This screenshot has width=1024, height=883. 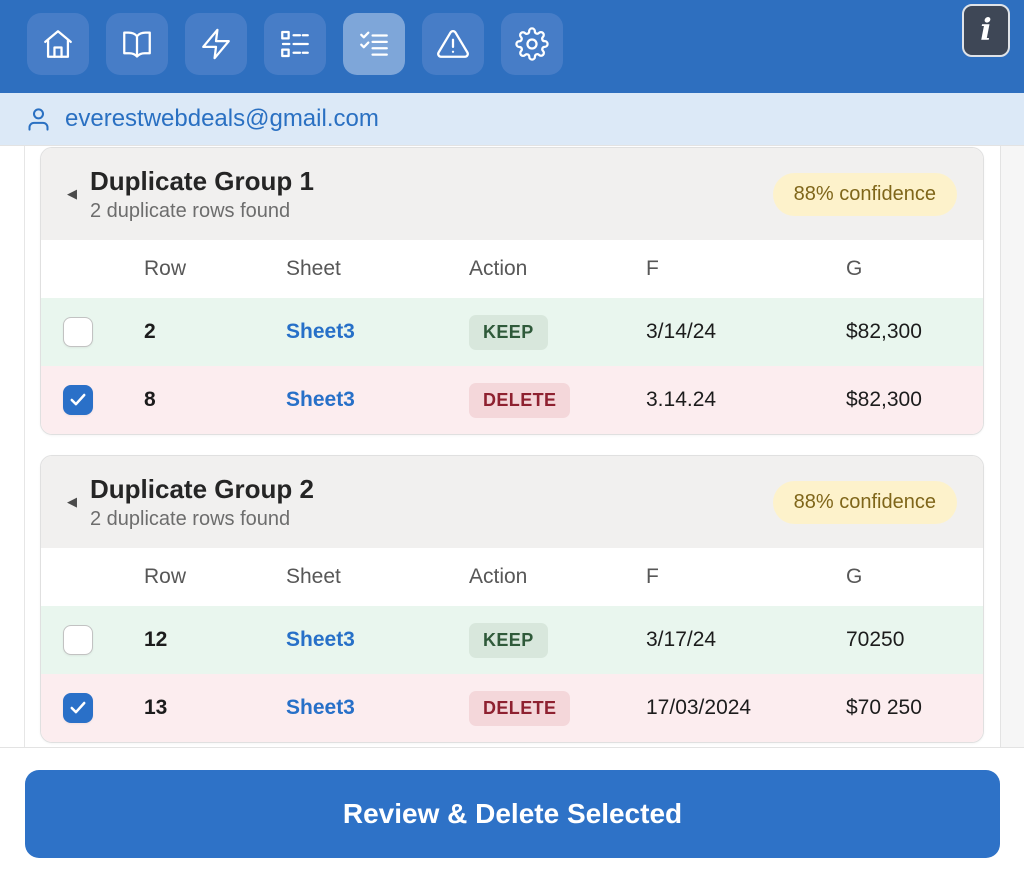 What do you see at coordinates (681, 331) in the screenshot?
I see `cell-f: 3/14/24` at bounding box center [681, 331].